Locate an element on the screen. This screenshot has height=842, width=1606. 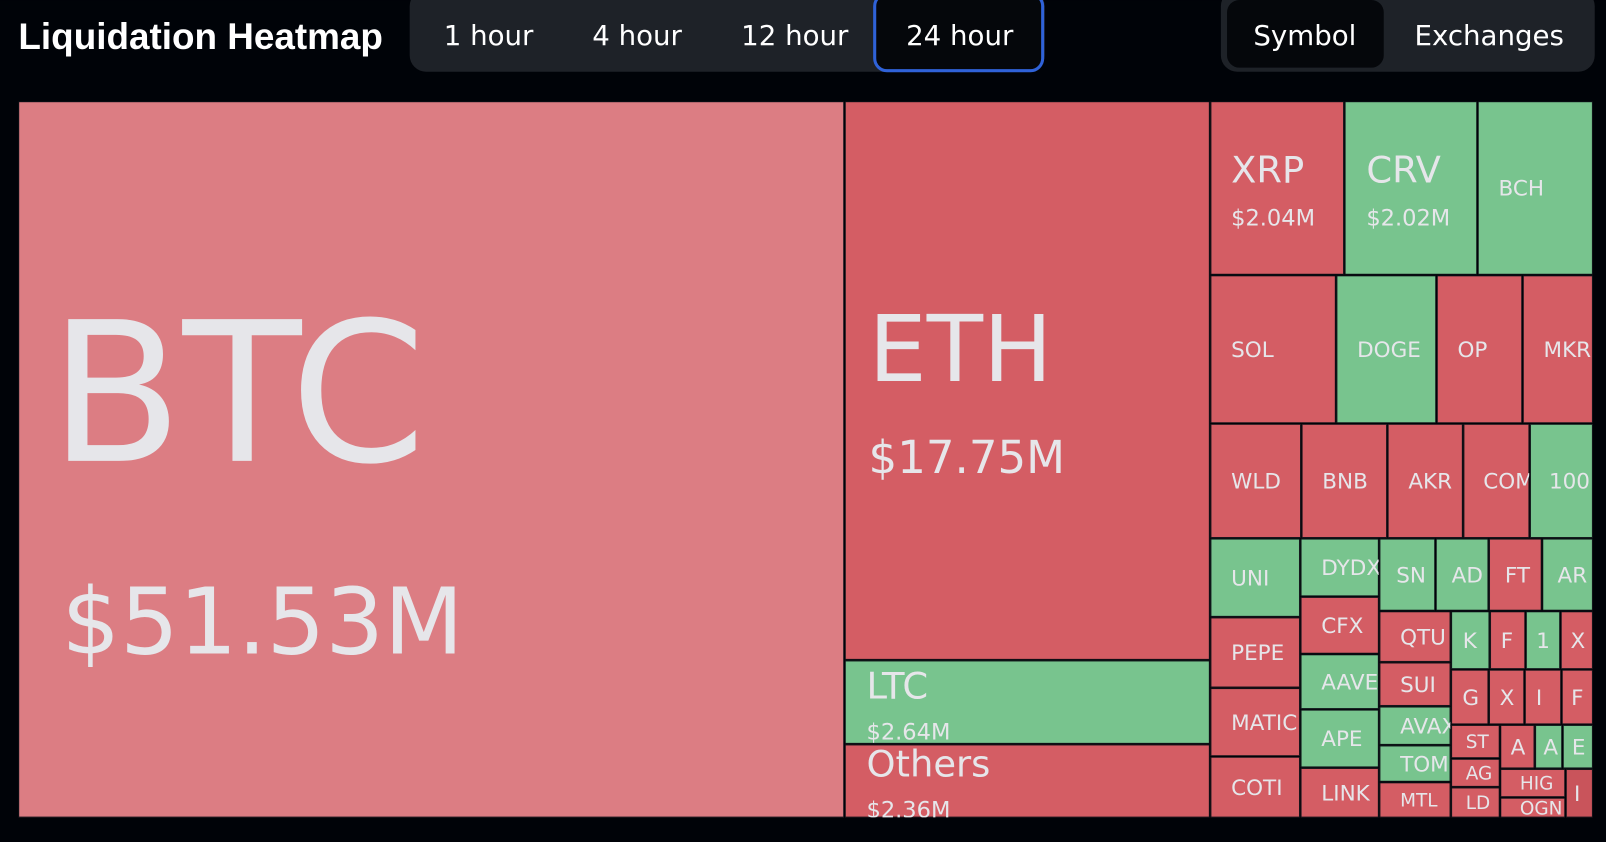
tile: E is located at coordinates (1577, 747).